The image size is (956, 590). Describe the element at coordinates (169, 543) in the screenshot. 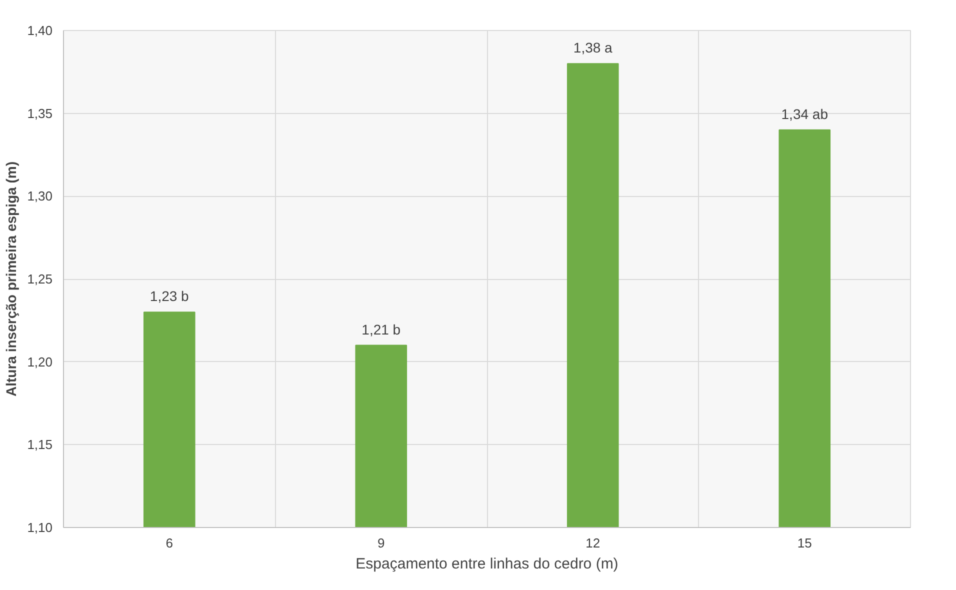

I see `x-tick-label: 6` at that location.